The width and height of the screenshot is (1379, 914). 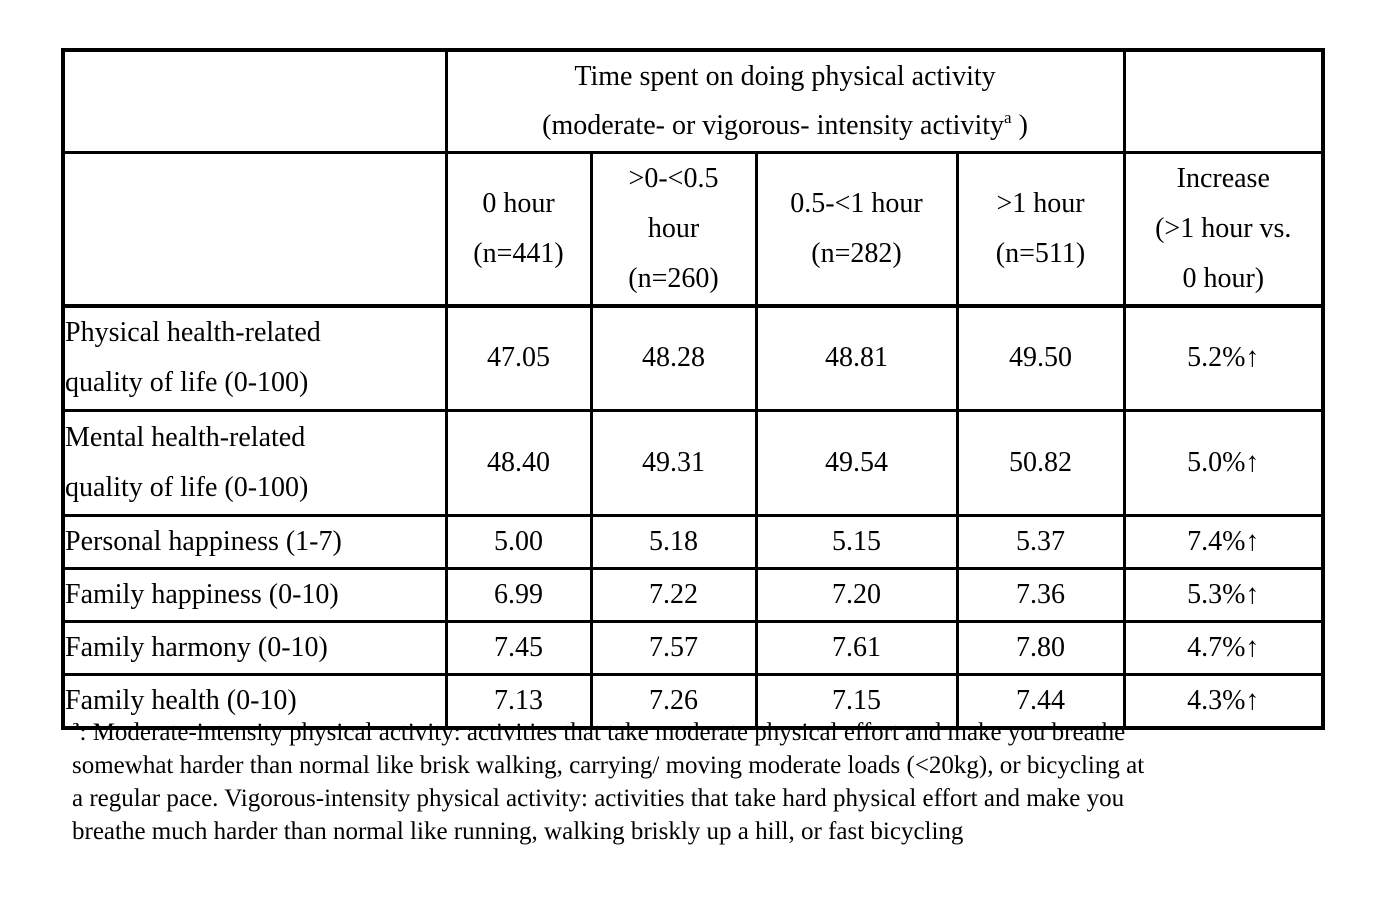 I want to click on value-cell: 48.40, so click(x=518, y=463).